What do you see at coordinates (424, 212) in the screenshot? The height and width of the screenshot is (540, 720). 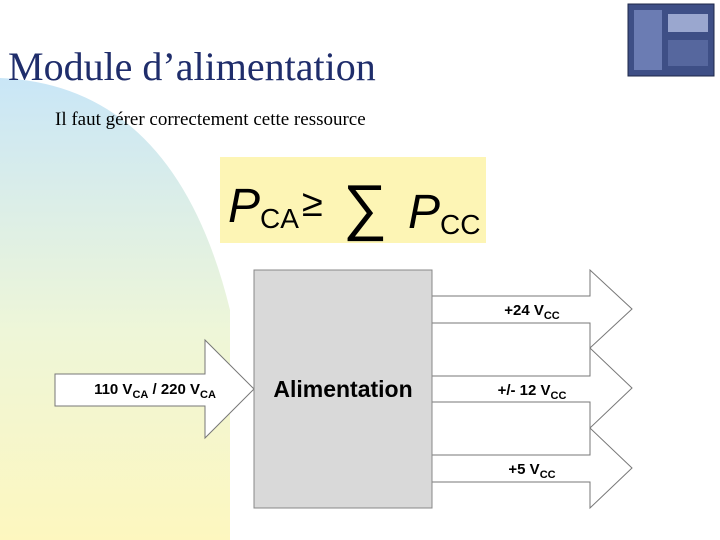 I see `formula-rhs: P` at bounding box center [424, 212].